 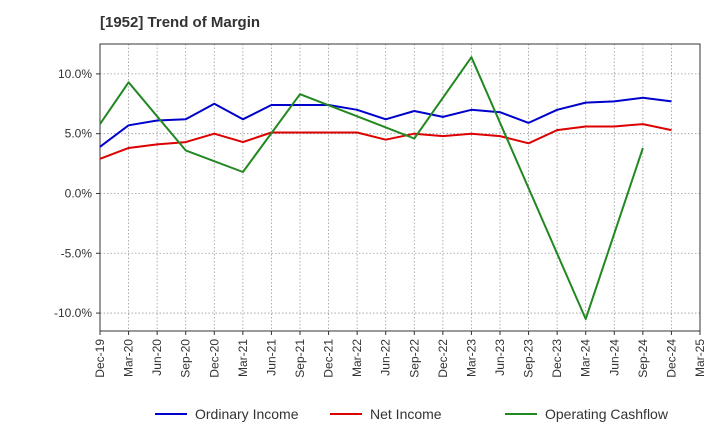 What do you see at coordinates (186, 358) in the screenshot?
I see `x-tick-label: Sep-20` at bounding box center [186, 358].